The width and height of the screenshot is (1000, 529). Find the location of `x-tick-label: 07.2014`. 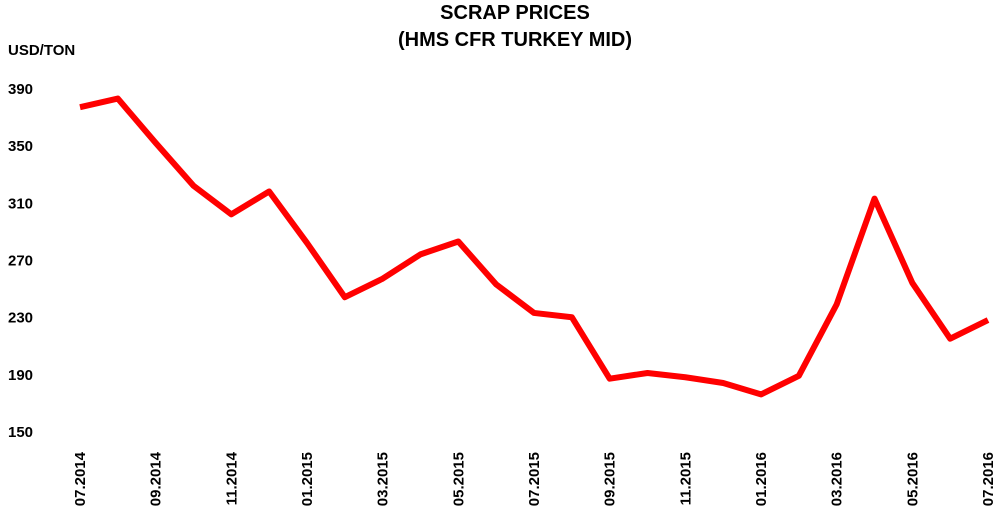

x-tick-label: 07.2014 is located at coordinates (80, 478).